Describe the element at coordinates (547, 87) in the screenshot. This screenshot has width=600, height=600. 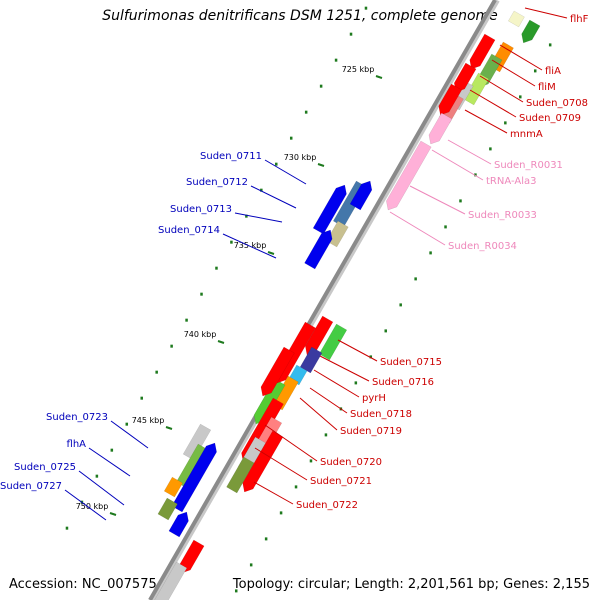
I see `gene-label: fliM` at that location.